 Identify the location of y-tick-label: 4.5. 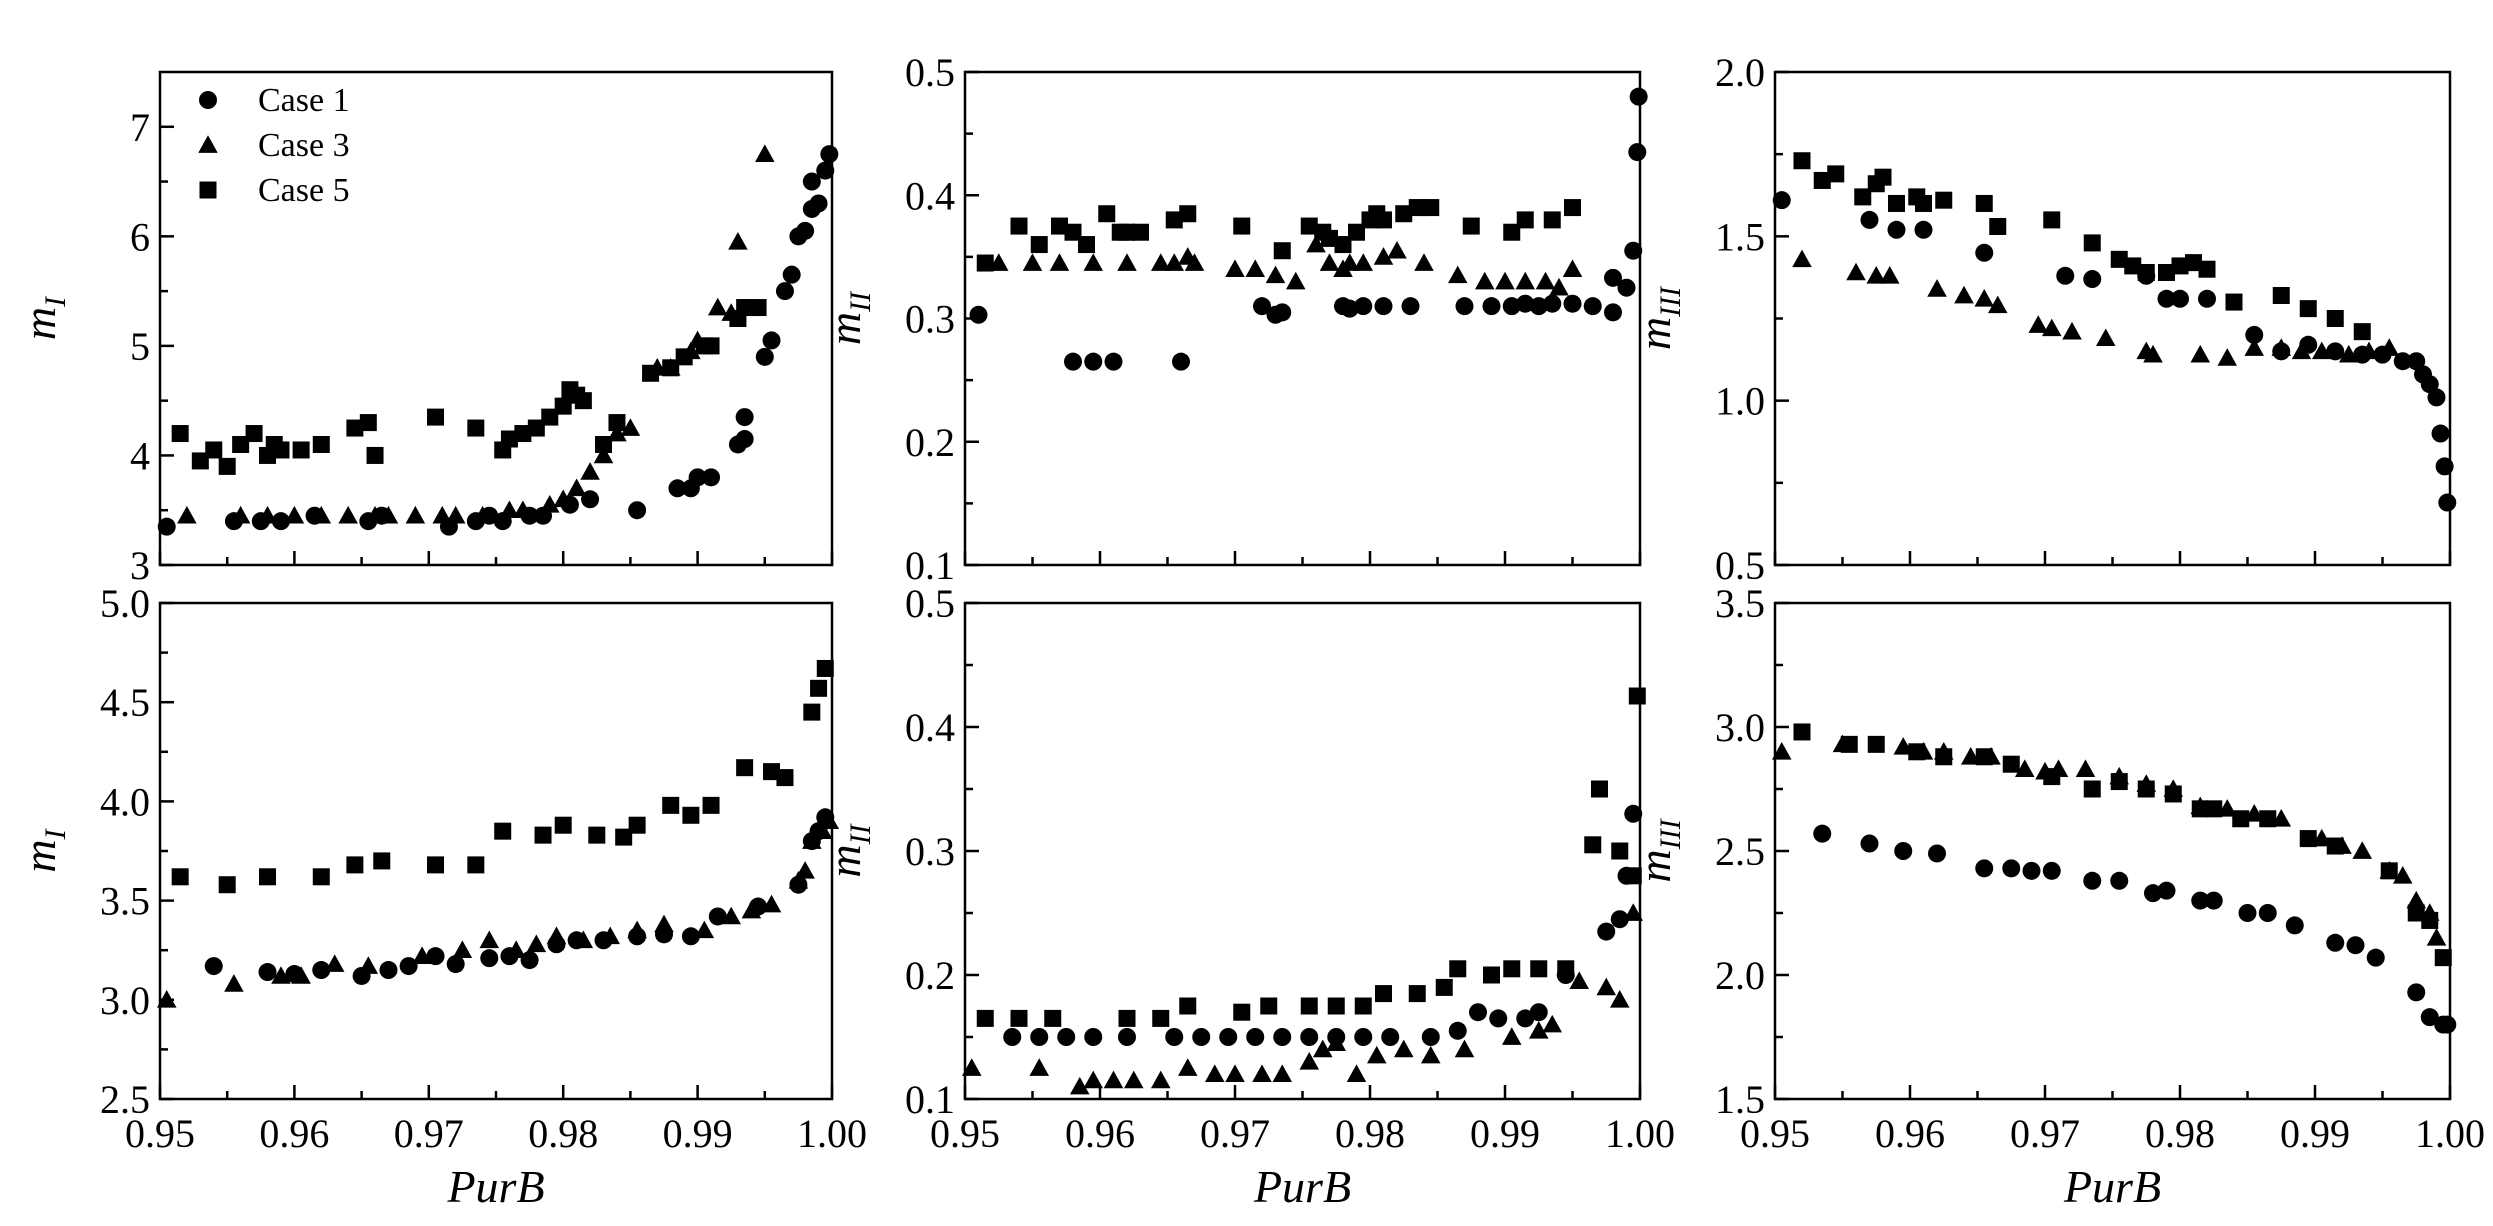
(125, 702).